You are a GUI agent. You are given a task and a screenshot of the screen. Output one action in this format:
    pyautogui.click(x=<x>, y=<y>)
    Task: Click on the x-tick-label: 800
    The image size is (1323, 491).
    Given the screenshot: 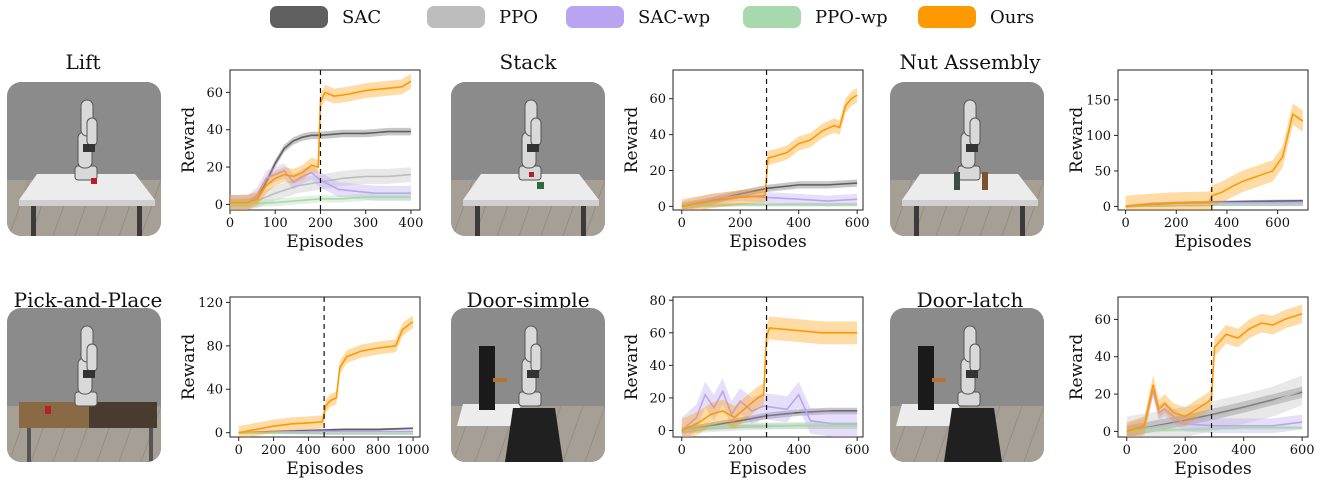 What is the action you would take?
    pyautogui.click(x=378, y=450)
    